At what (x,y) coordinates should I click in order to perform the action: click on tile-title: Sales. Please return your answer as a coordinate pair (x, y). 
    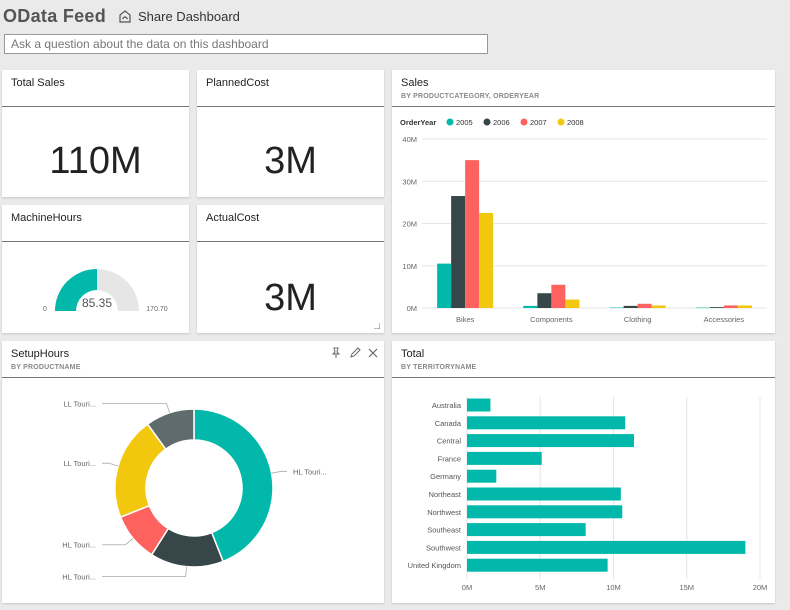
    Looking at the image, I should click on (415, 83).